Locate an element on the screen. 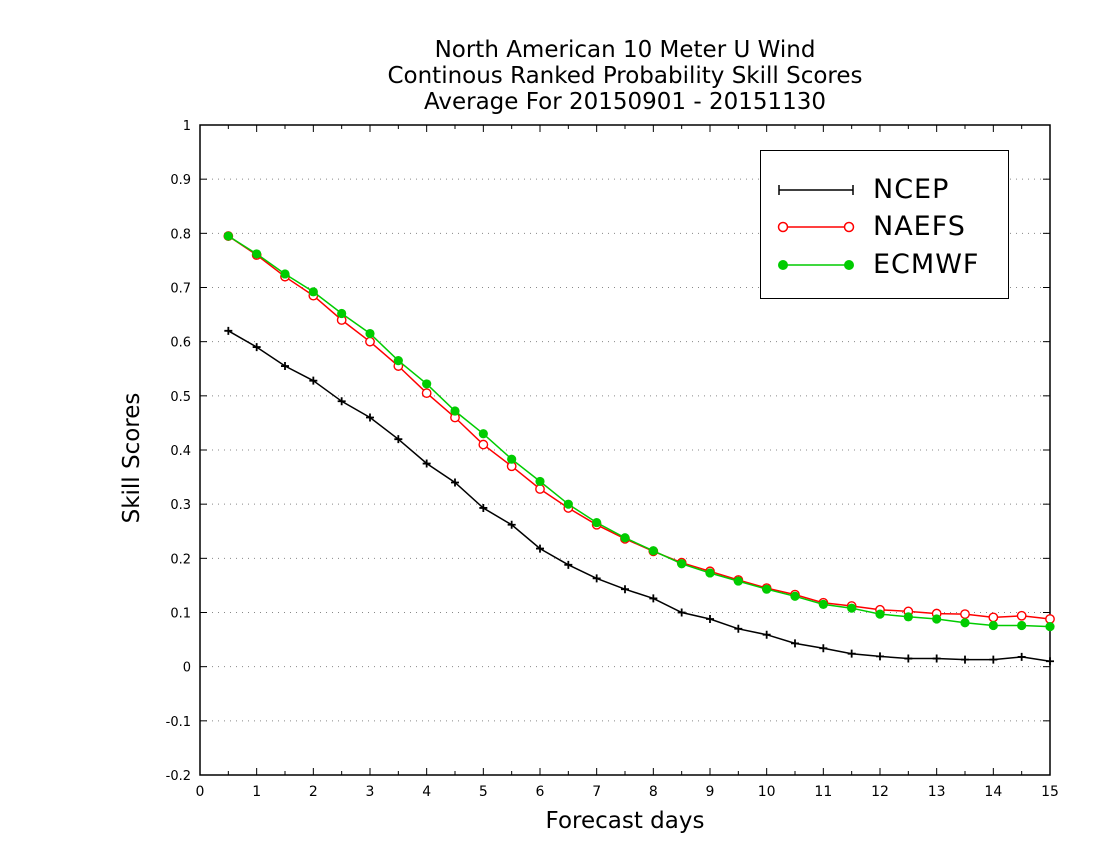  x-axis-label: Forecast days is located at coordinates (625, 821).